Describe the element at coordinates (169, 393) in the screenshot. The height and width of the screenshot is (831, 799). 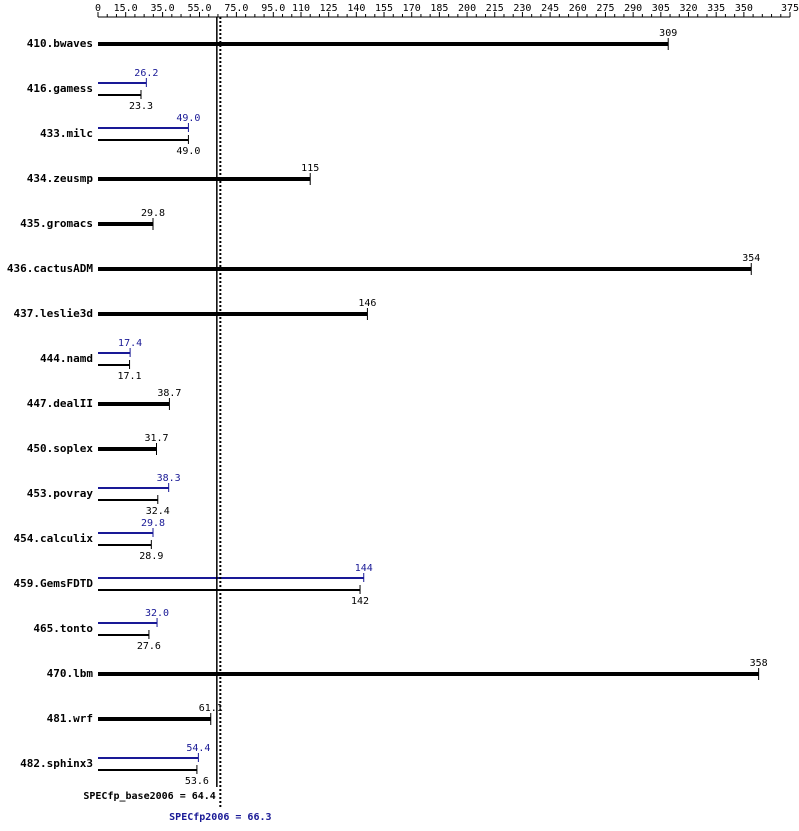
I see `value-label: 38.7` at that location.